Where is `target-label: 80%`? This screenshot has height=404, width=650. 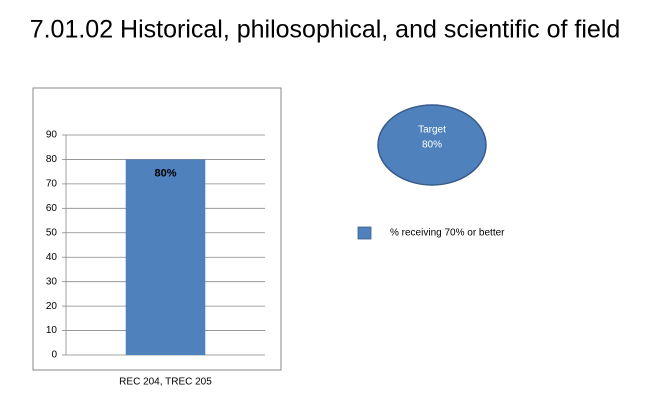
target-label: 80% is located at coordinates (432, 145).